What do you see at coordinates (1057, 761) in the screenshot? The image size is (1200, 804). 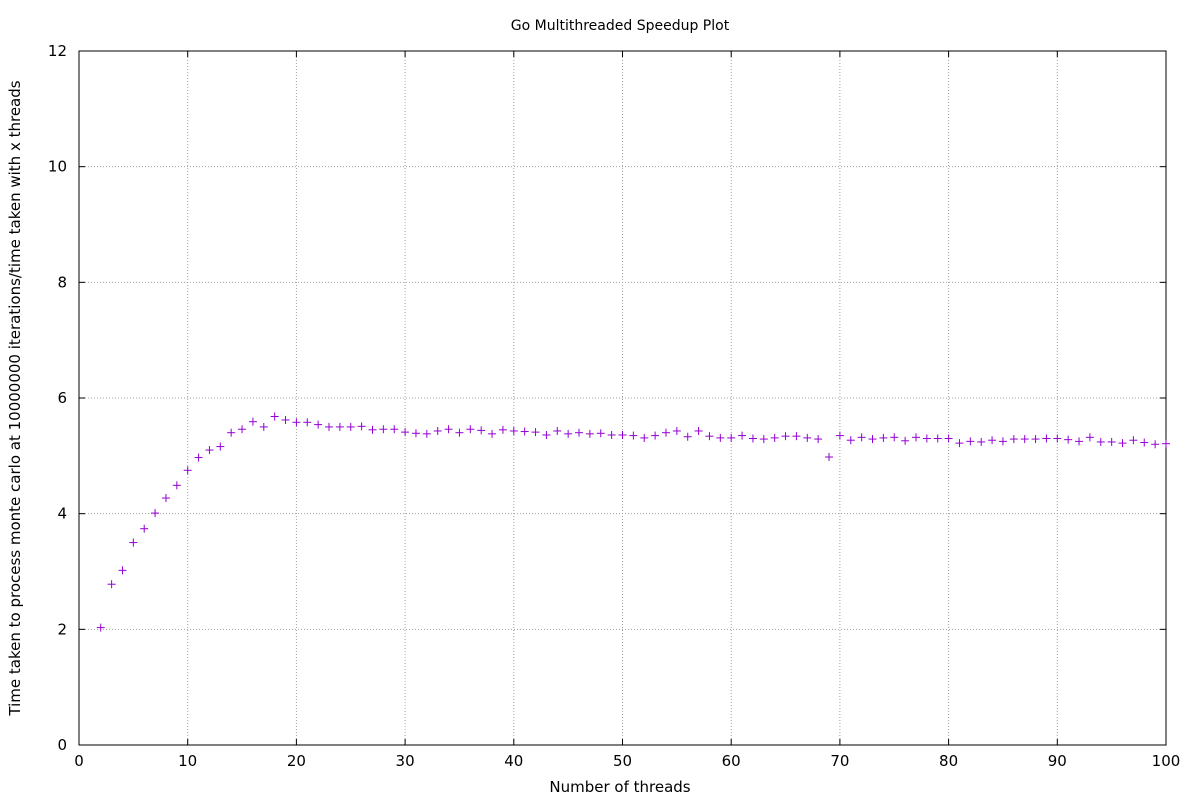 I see `x-tick-label: 90` at bounding box center [1057, 761].